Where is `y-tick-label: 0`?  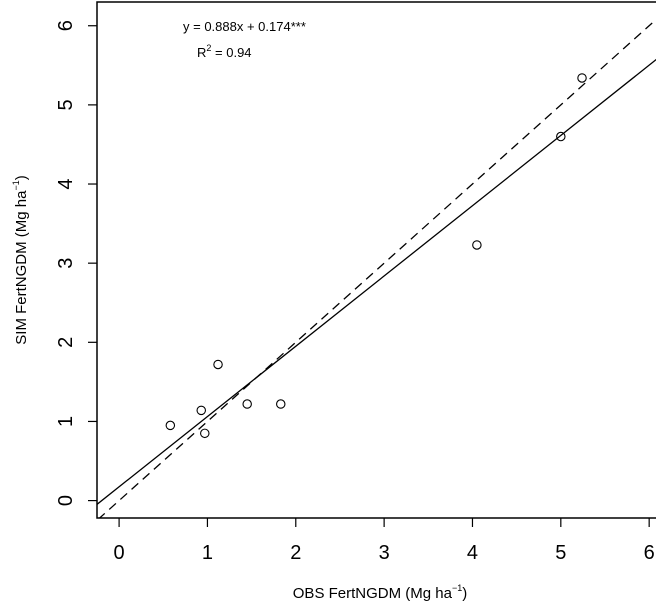
y-tick-label: 0 is located at coordinates (66, 500).